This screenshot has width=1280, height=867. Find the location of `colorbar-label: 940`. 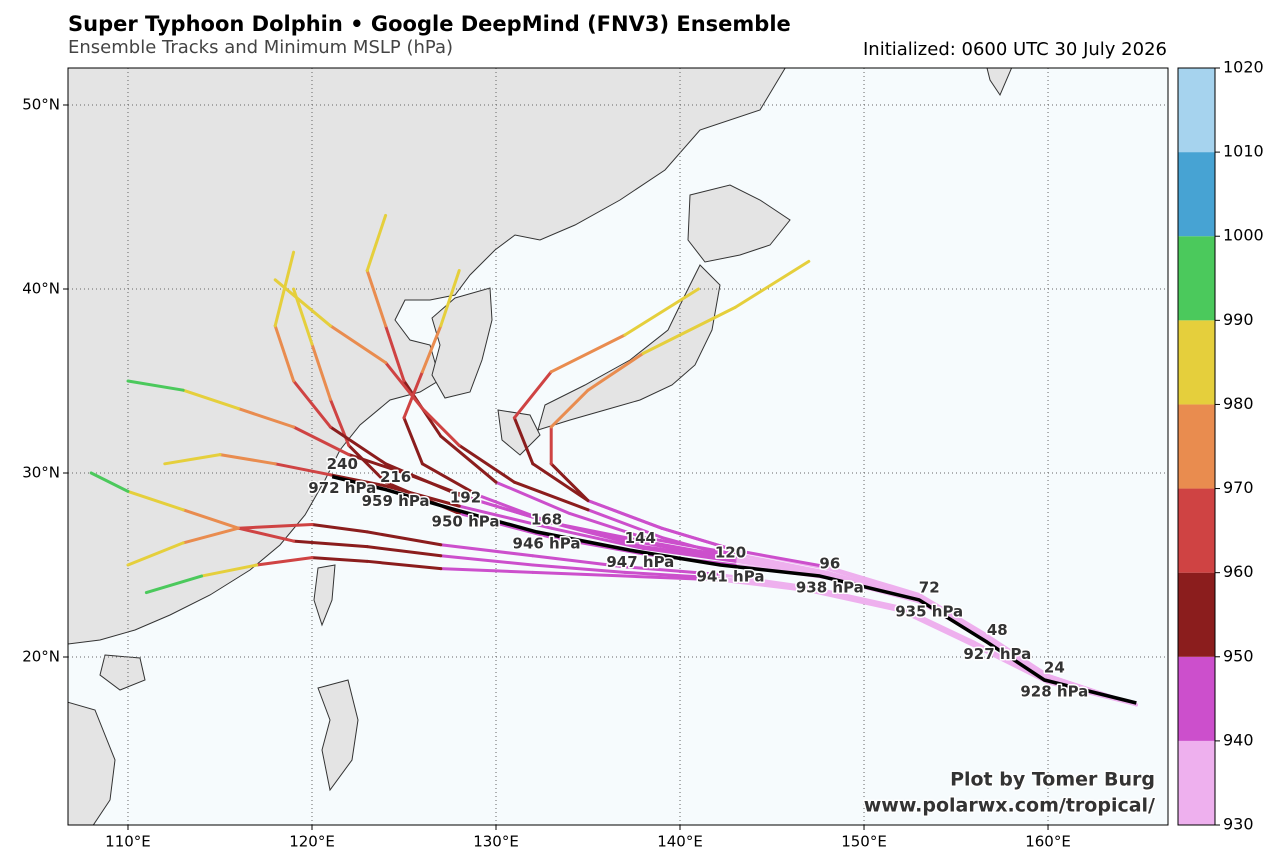

colorbar-label: 940 is located at coordinates (1238, 739).